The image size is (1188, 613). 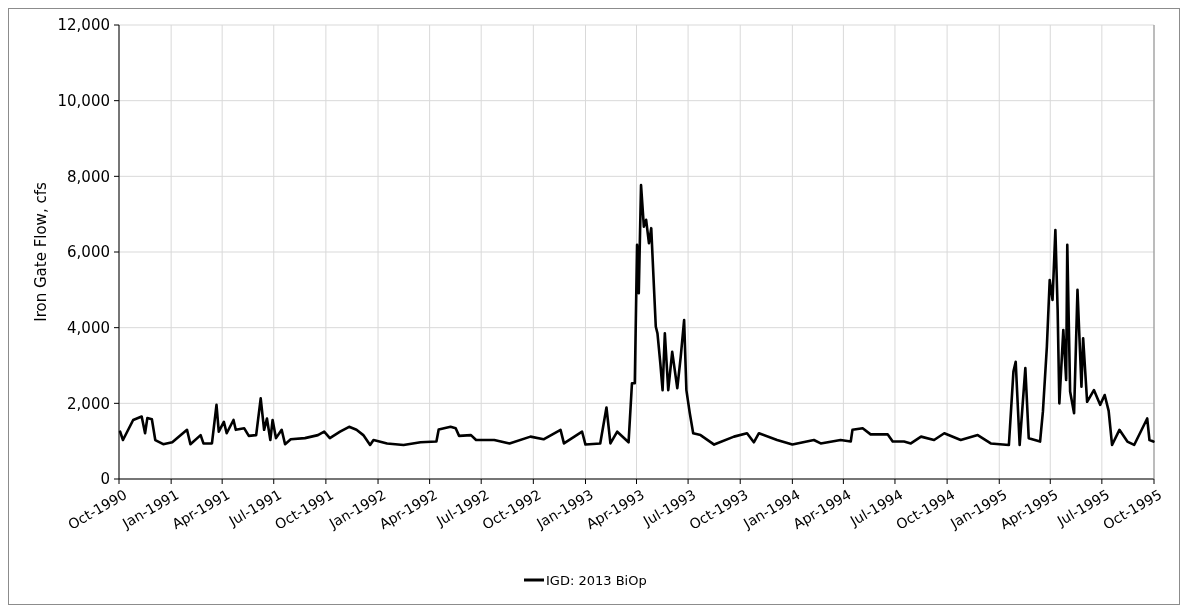 What do you see at coordinates (88, 327) in the screenshot?
I see `y-tick-label: 4,000` at bounding box center [88, 327].